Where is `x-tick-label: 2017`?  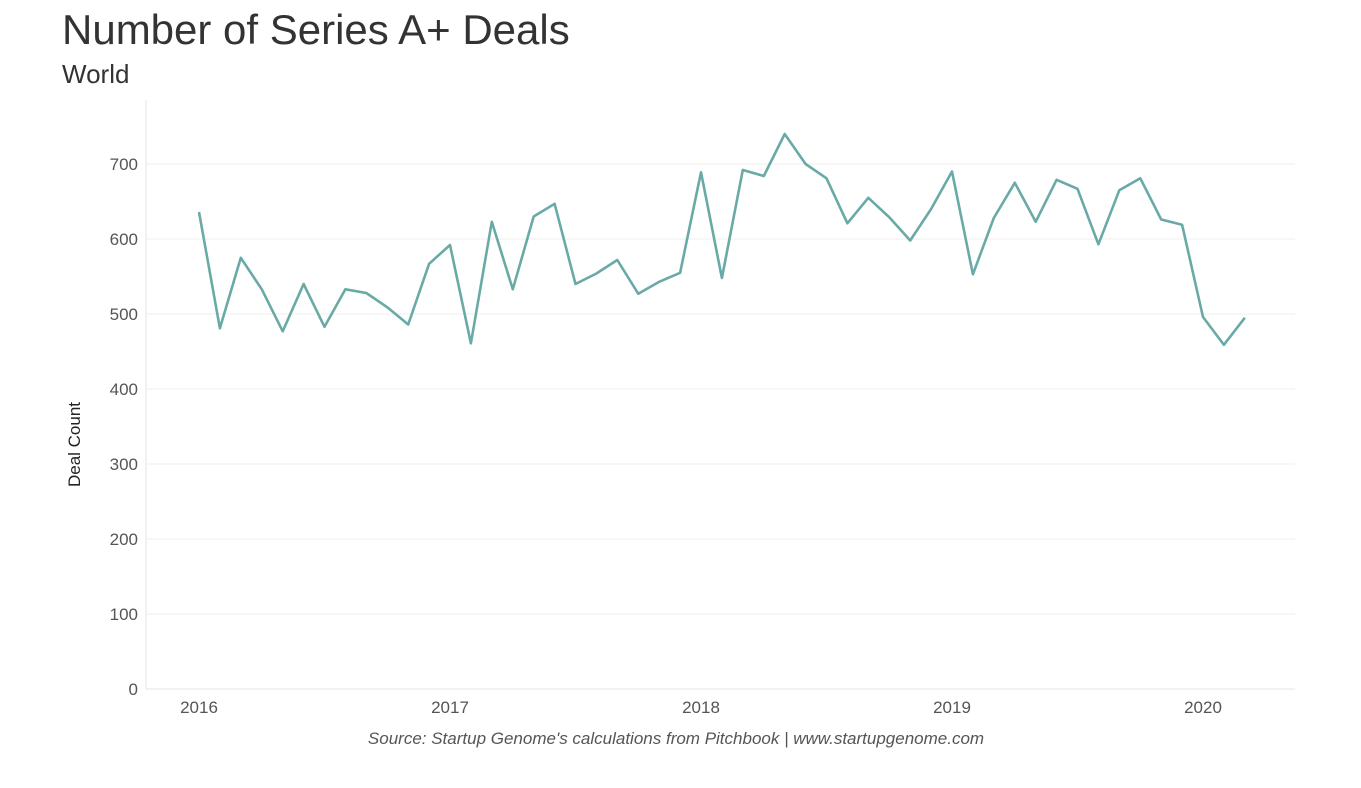
x-tick-label: 2017 is located at coordinates (450, 707).